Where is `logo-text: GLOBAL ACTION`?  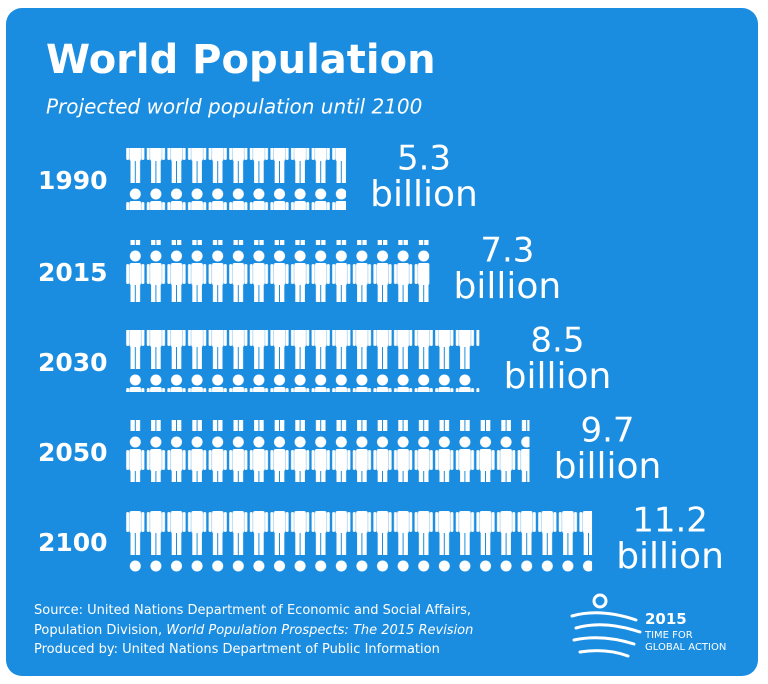 logo-text: GLOBAL ACTION is located at coordinates (685, 647).